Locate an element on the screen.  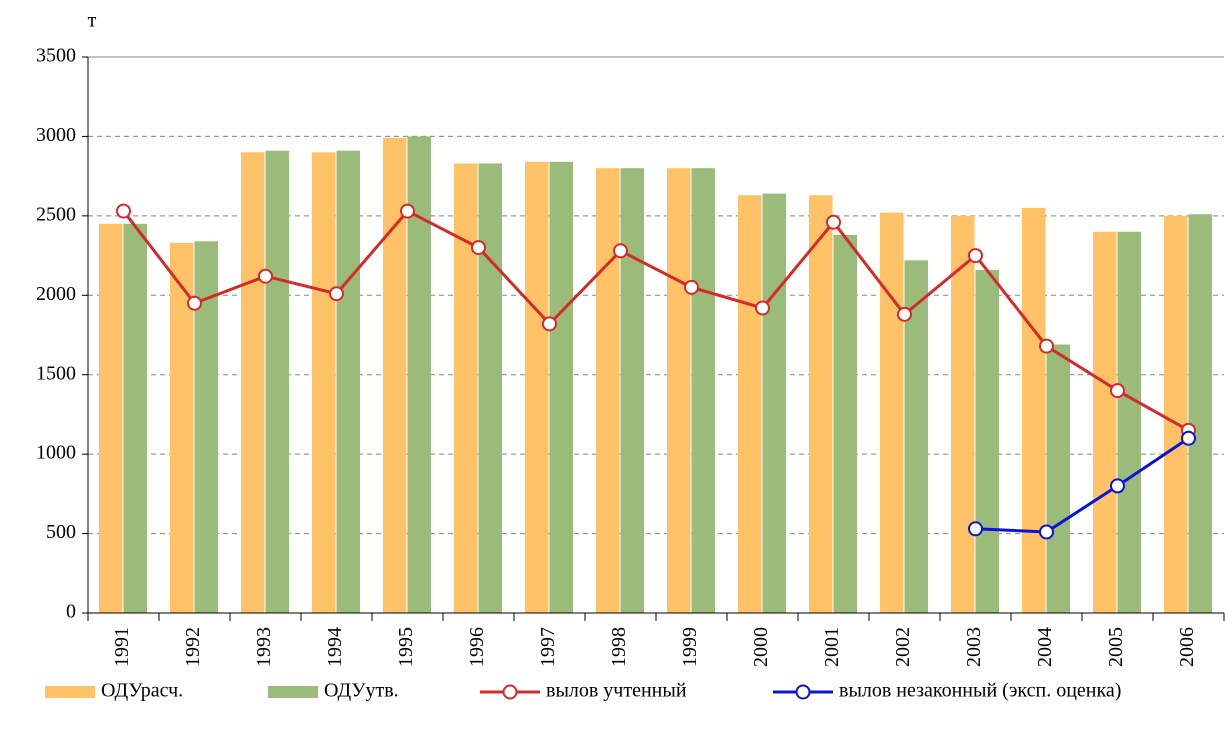
y-tick-label: 1000 is located at coordinates (56, 453).